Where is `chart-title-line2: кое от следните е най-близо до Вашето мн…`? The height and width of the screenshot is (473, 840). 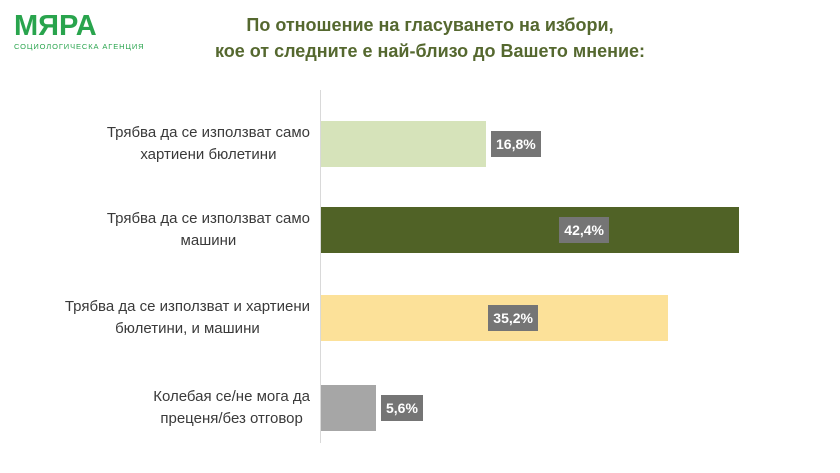
chart-title-line2: кое от следните е най-близо до Вашето мн… is located at coordinates (430, 51).